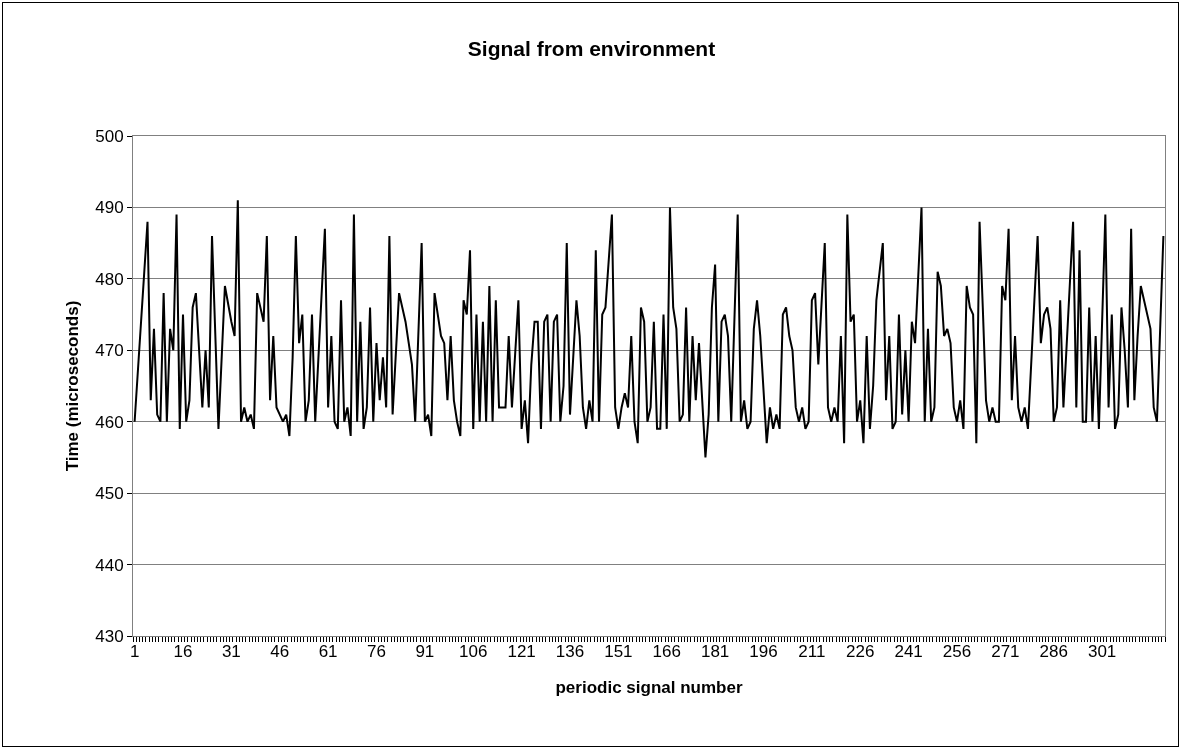 This screenshot has width=1183, height=751. I want to click on y-tick-label: 450, so click(109, 494).